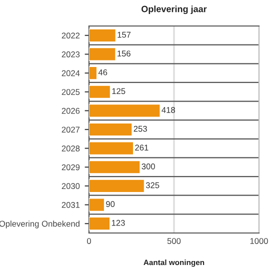 The width and height of the screenshot is (274, 267). I want to click on y-tick-label: 2027, so click(71, 129).